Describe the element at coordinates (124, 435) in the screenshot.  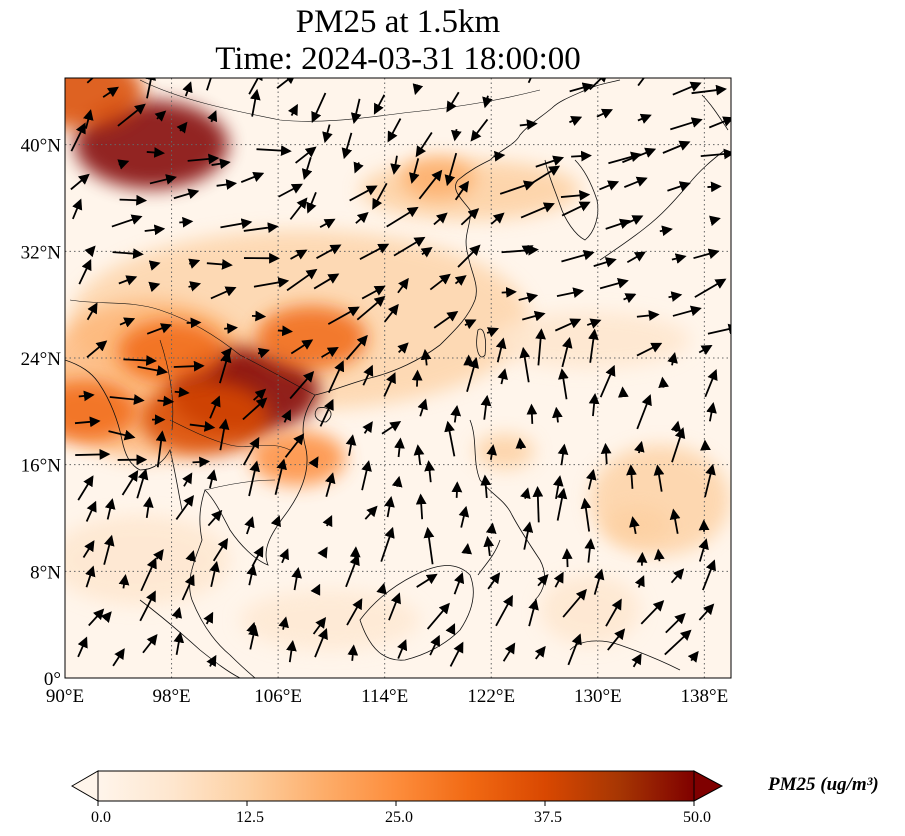
I see `coastline-bay-of-bengal` at that location.